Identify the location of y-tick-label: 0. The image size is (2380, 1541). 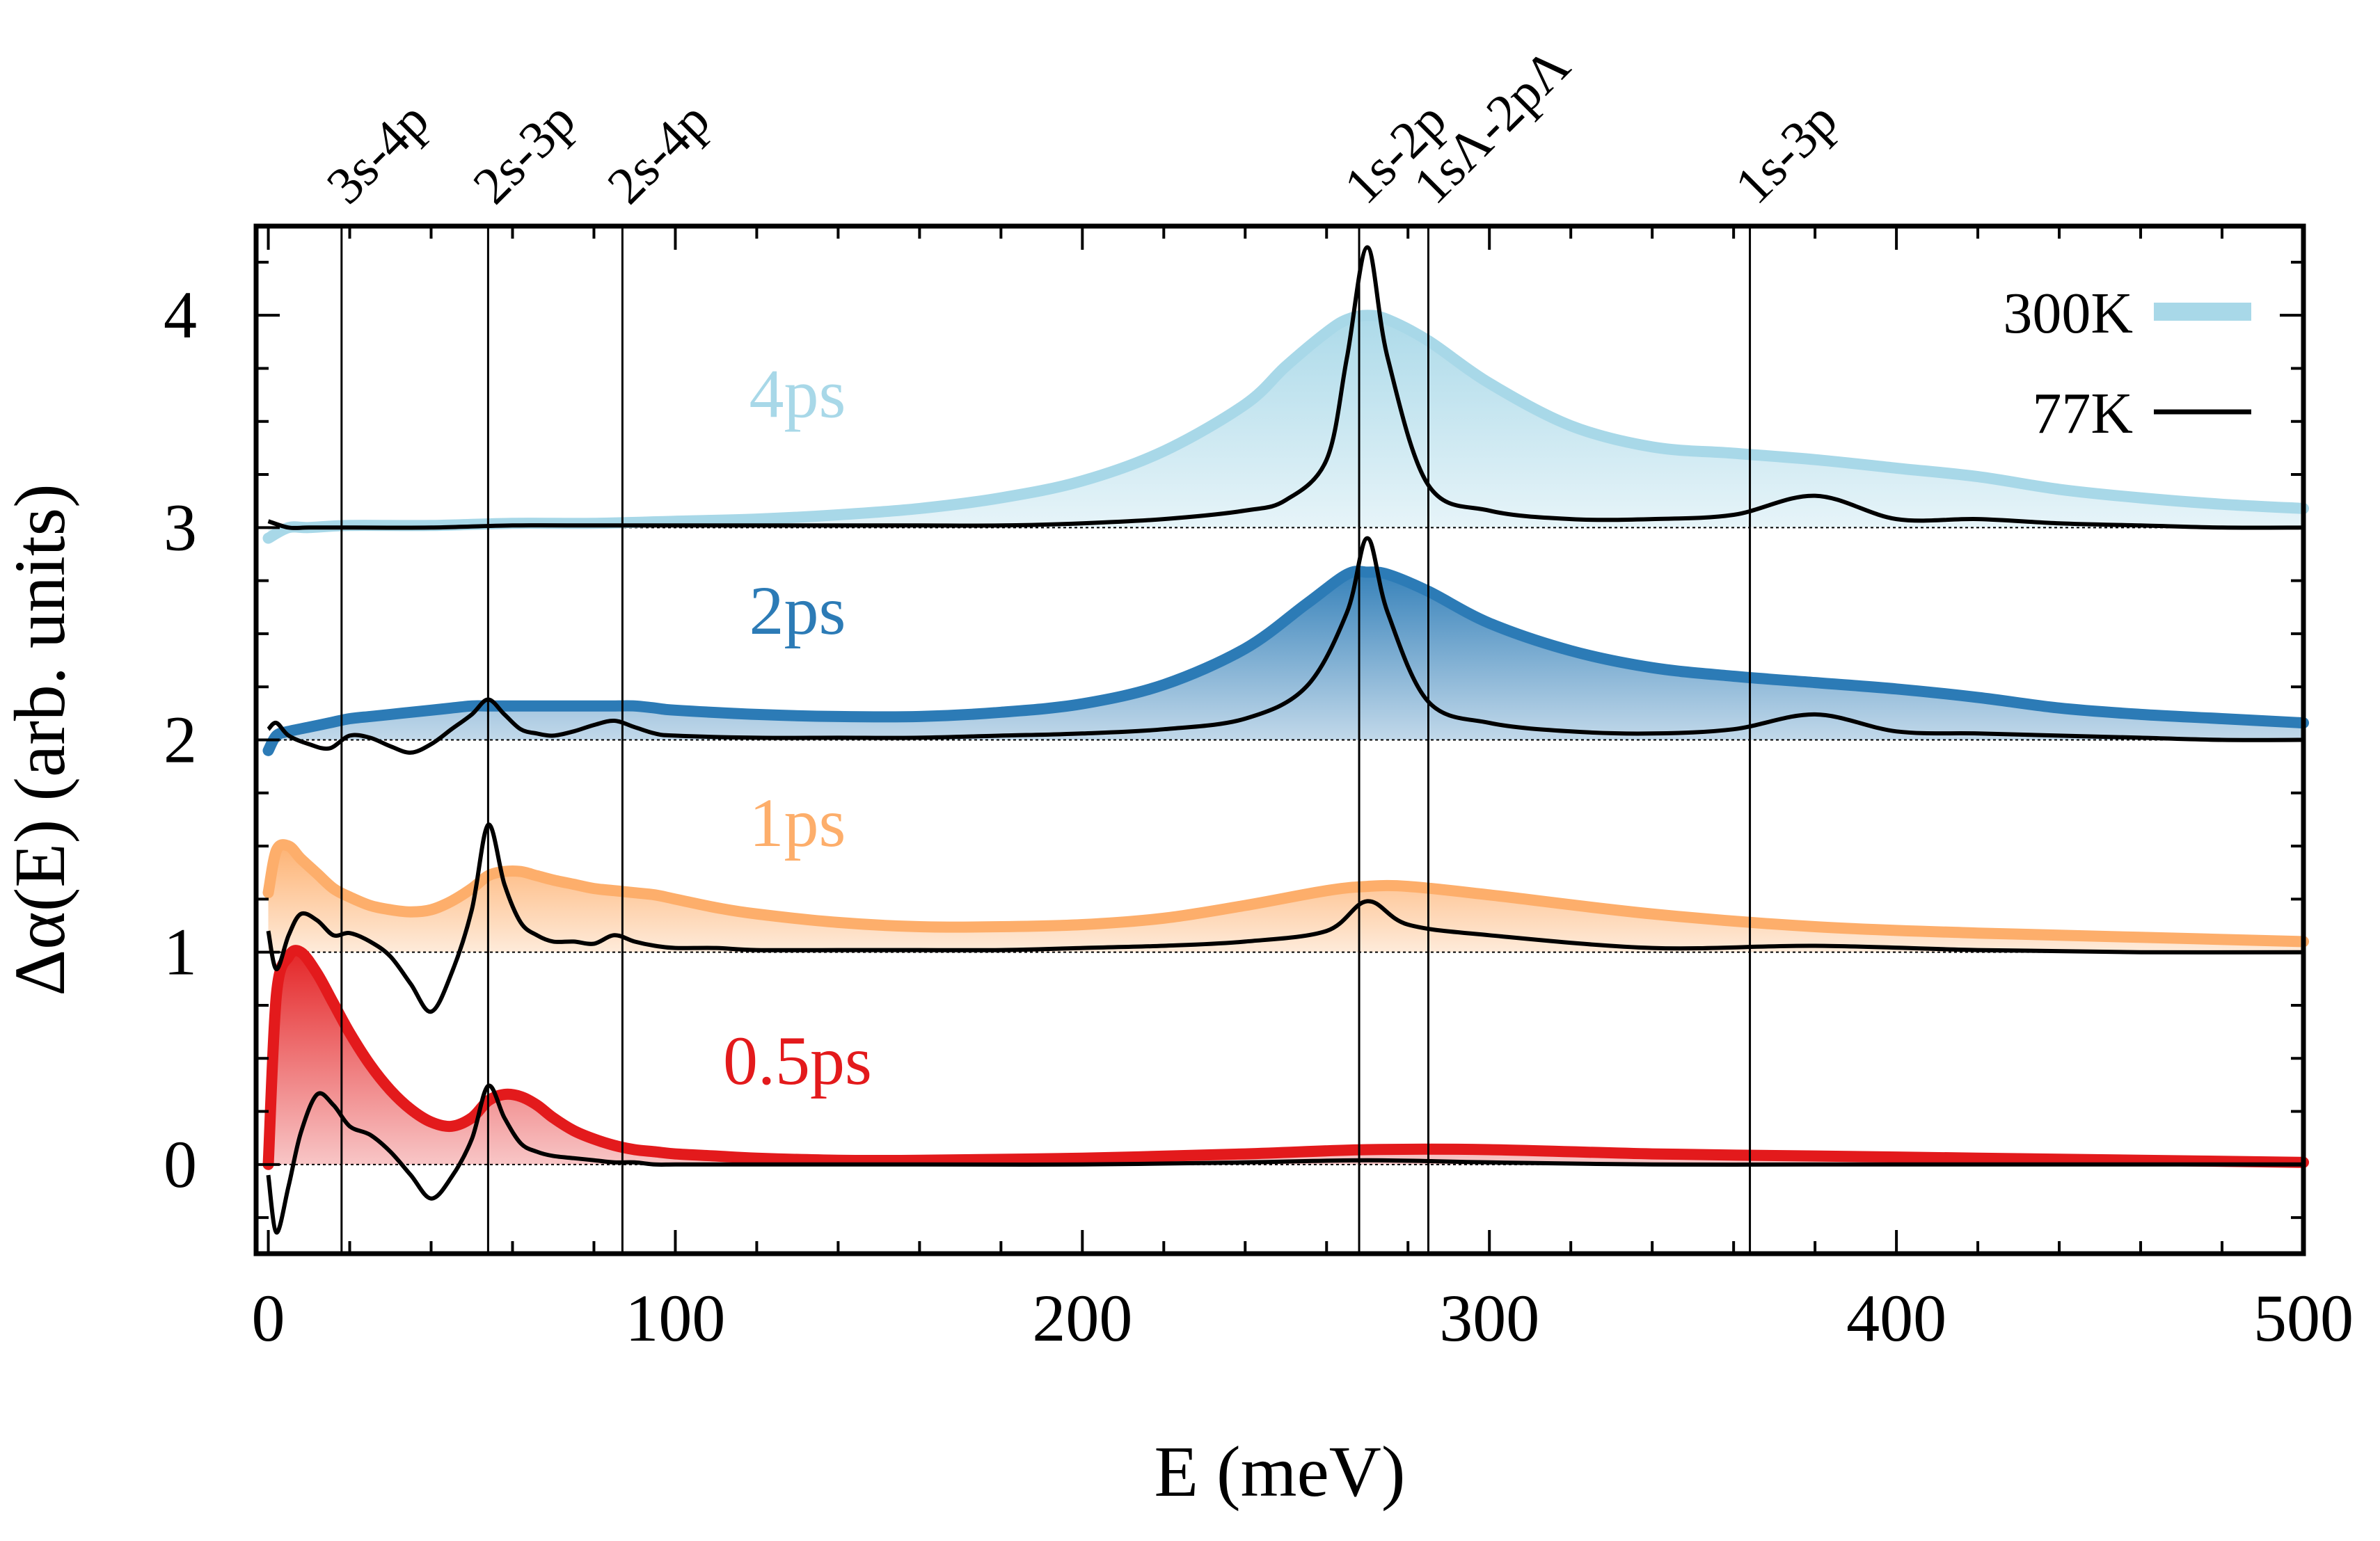
(181, 1164).